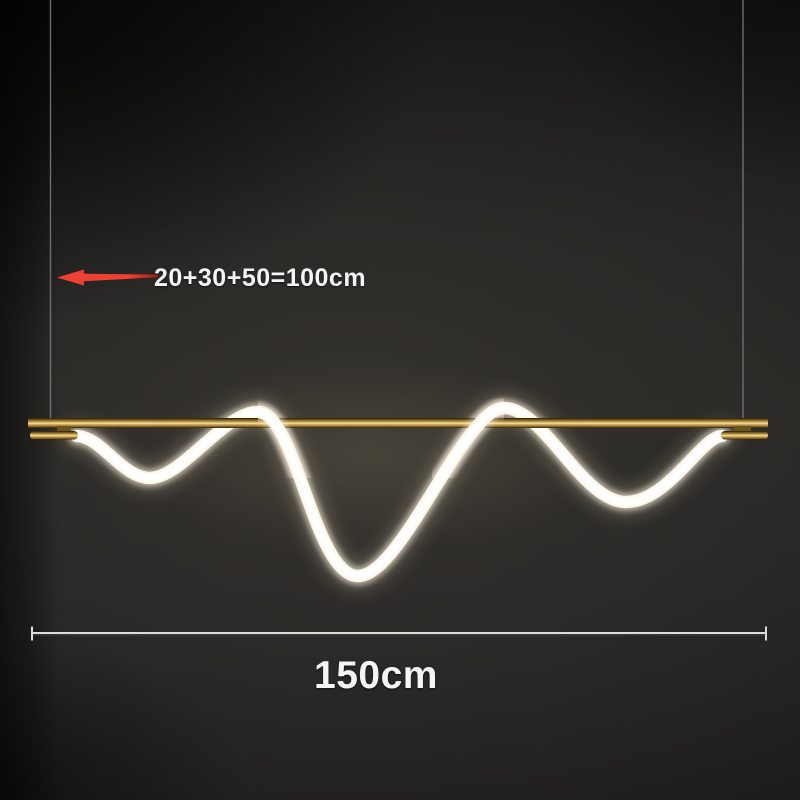 This screenshot has height=800, width=800. Describe the element at coordinates (399, 633) in the screenshot. I see `width-dimension-line` at that location.